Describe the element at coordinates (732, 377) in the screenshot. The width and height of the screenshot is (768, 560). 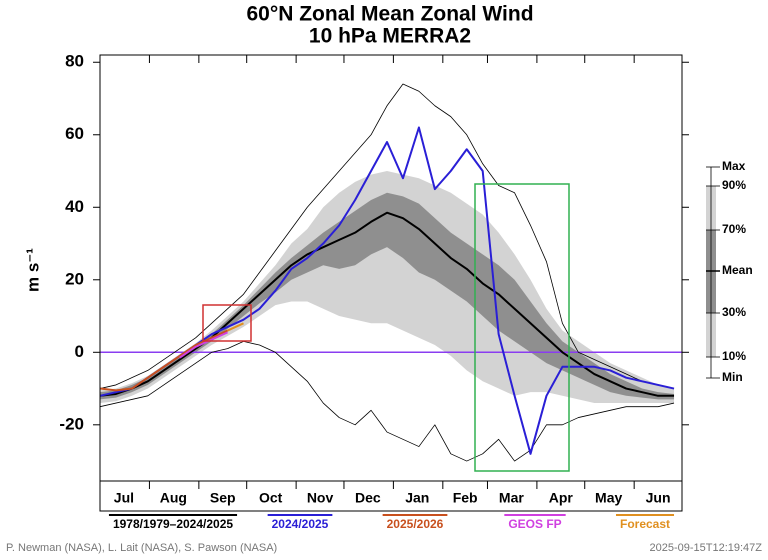
I see `legend-label: Min` at that location.